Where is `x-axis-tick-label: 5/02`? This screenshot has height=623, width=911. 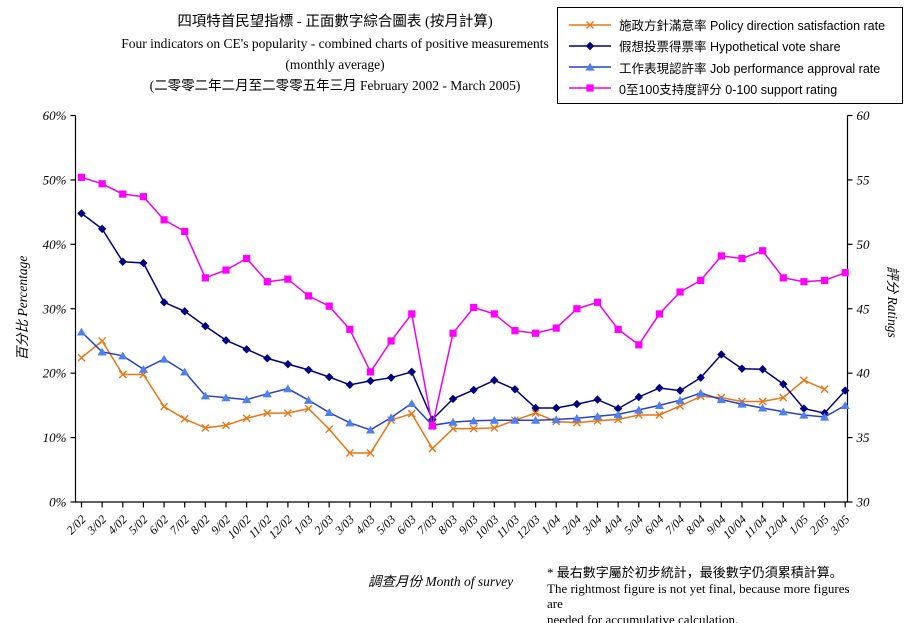 x-axis-tick-label: 5/02 is located at coordinates (138, 524).